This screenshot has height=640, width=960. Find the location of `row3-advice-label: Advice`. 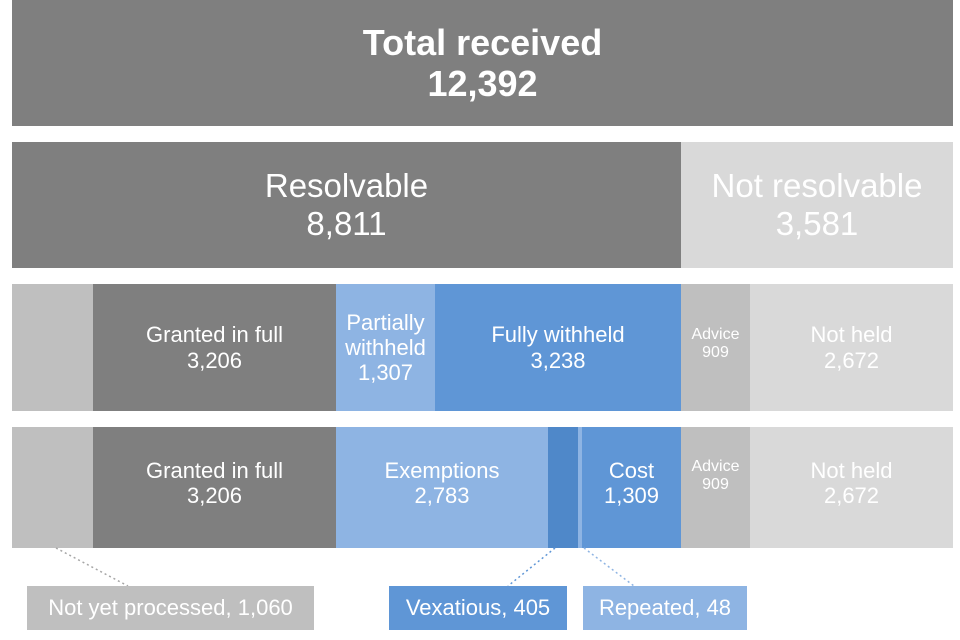

row3-advice-label: Advice is located at coordinates (715, 334).